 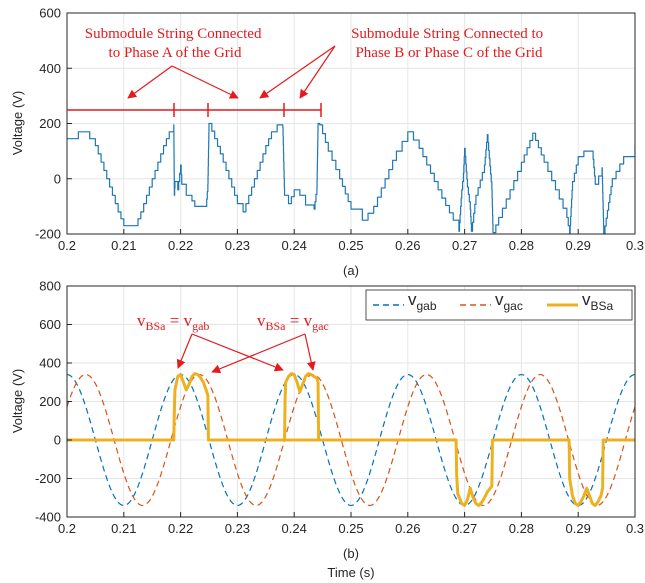 What do you see at coordinates (449, 53) in the screenshot?
I see `annotation-phase-bc-line2: Phase B or Phase C of the Grid` at bounding box center [449, 53].